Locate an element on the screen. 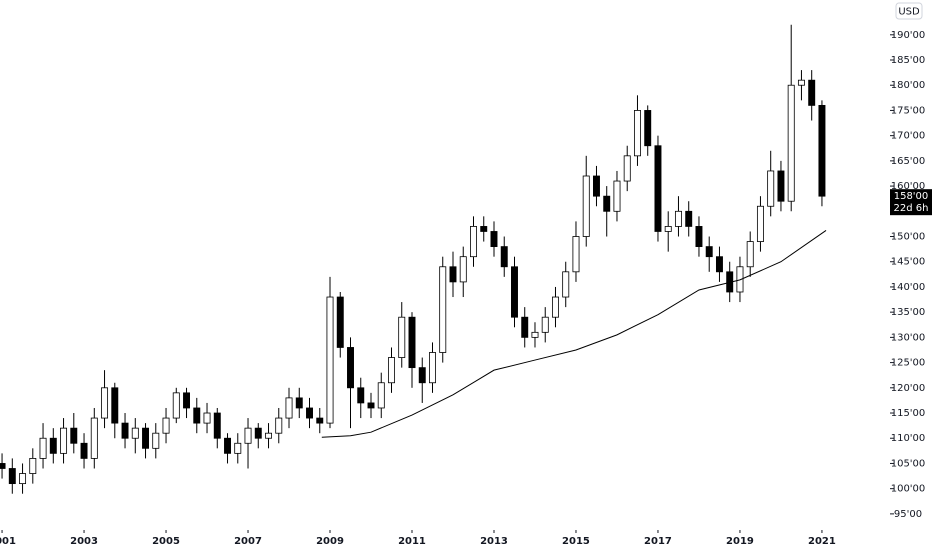  countdown: 22d 6h is located at coordinates (911, 208).